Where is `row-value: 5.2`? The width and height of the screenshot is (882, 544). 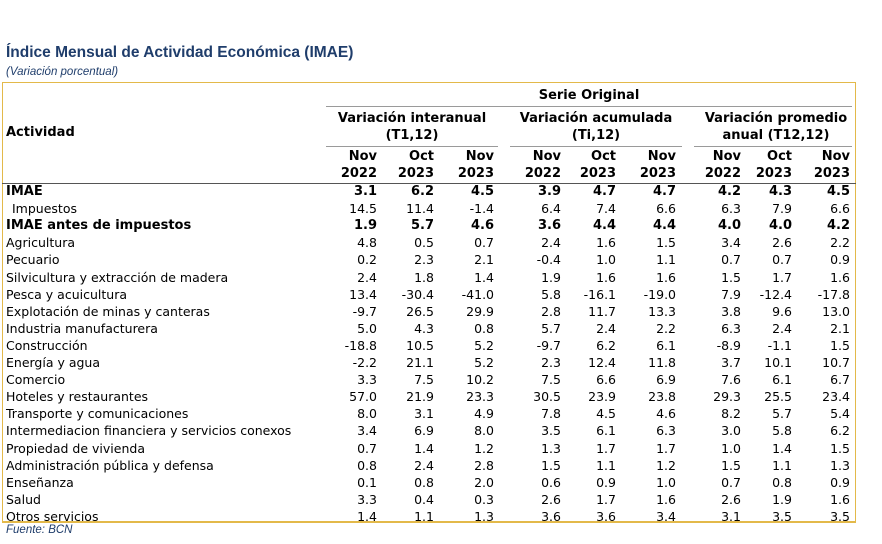
row-value: 5.2 is located at coordinates (484, 345).